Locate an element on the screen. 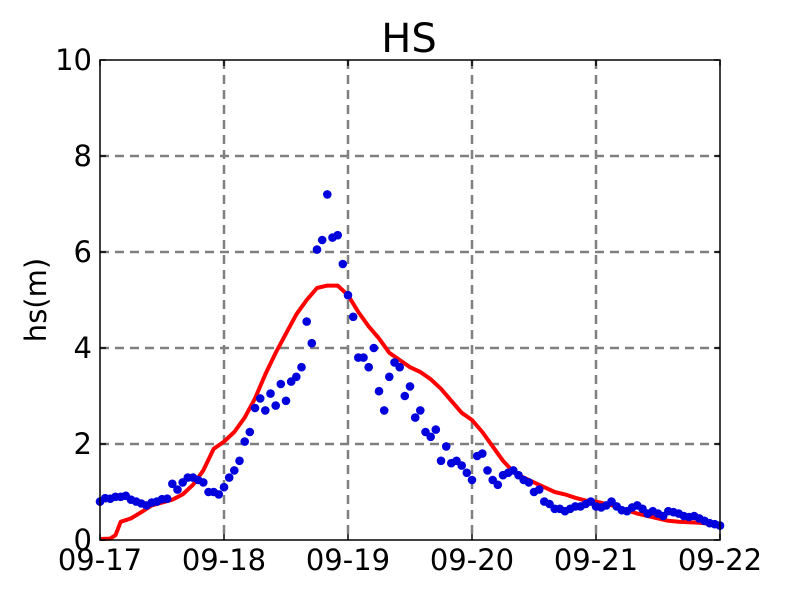  y-tick-label: 0 is located at coordinates (83, 540).